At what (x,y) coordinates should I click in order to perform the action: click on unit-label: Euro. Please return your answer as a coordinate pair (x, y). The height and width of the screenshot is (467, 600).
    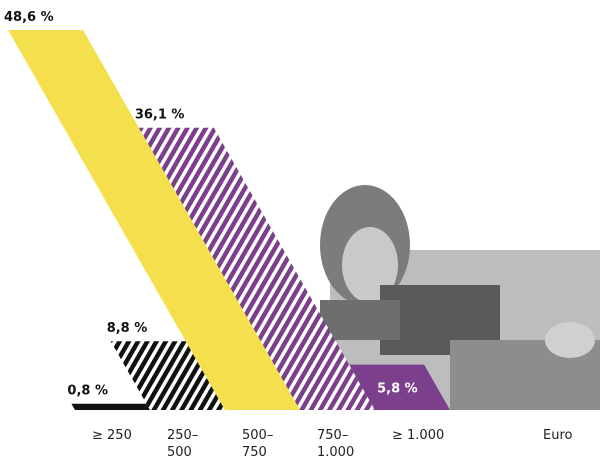
    Looking at the image, I should click on (558, 435).